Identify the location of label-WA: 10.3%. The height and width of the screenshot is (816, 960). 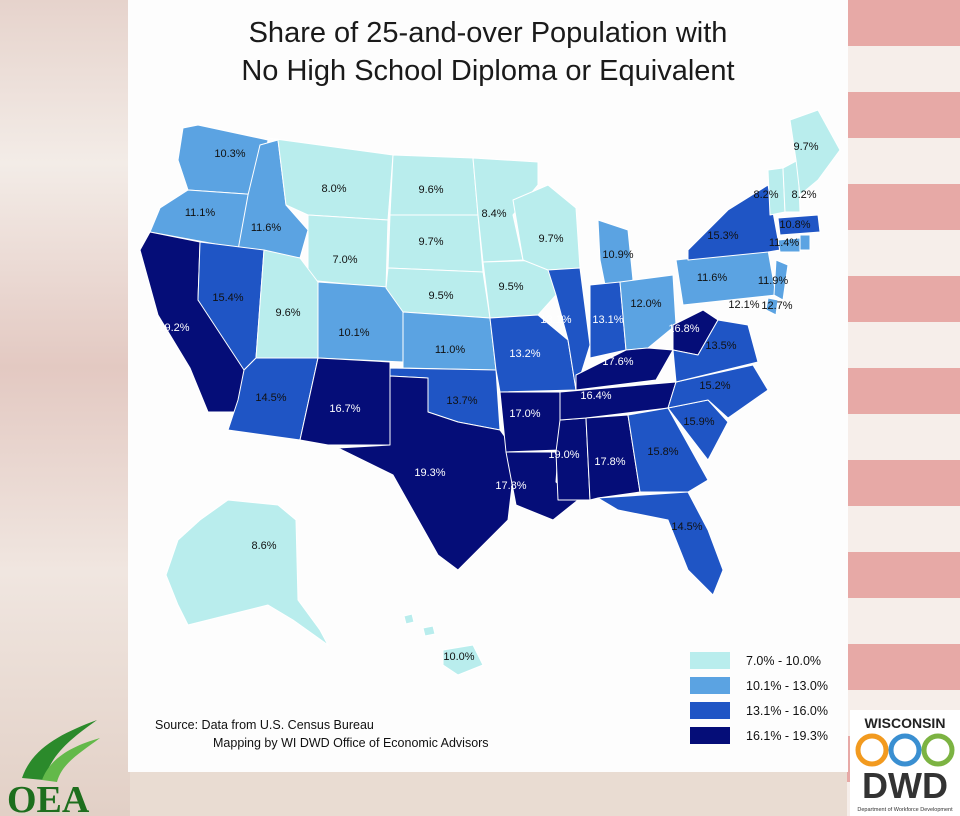
(229, 154).